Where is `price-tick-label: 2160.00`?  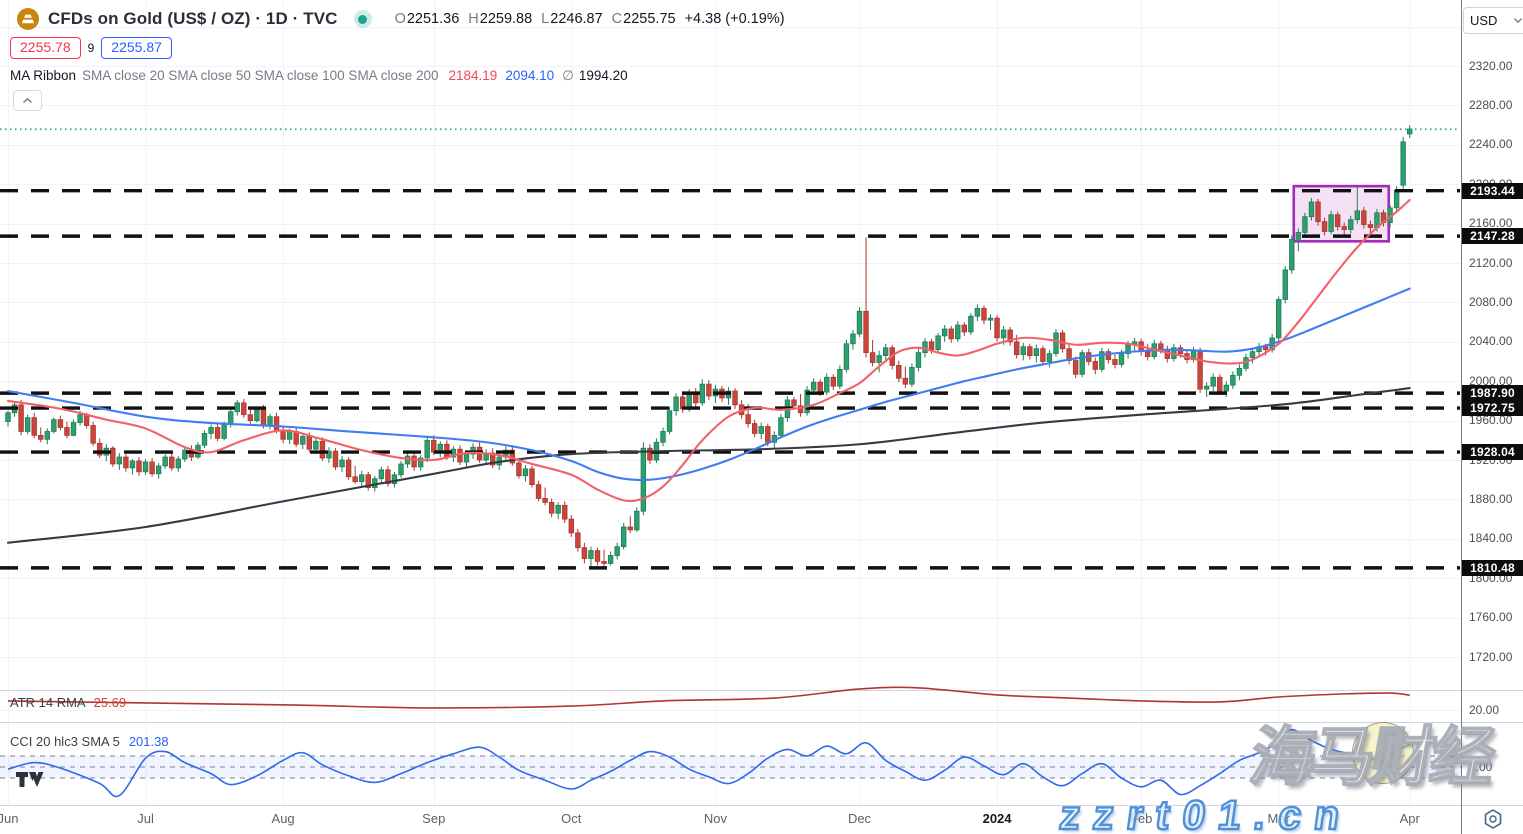
price-tick-label: 2160.00 is located at coordinates (1491, 223).